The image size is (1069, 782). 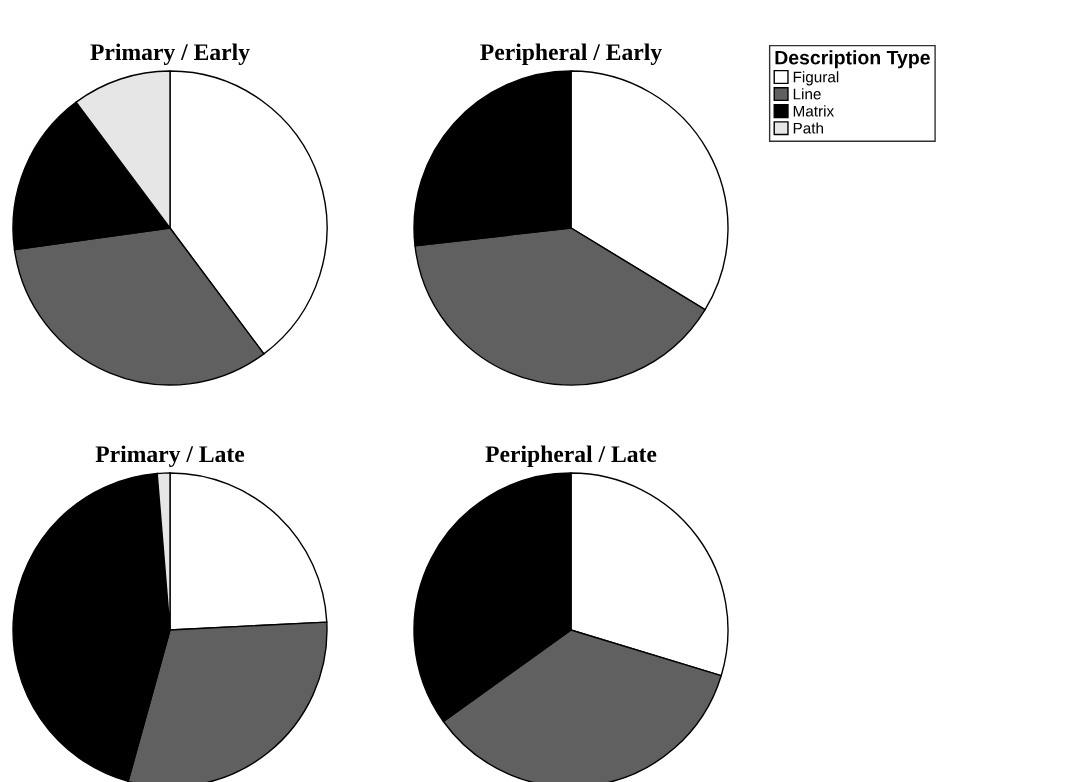 I want to click on legend-label: Figural, so click(x=816, y=78).